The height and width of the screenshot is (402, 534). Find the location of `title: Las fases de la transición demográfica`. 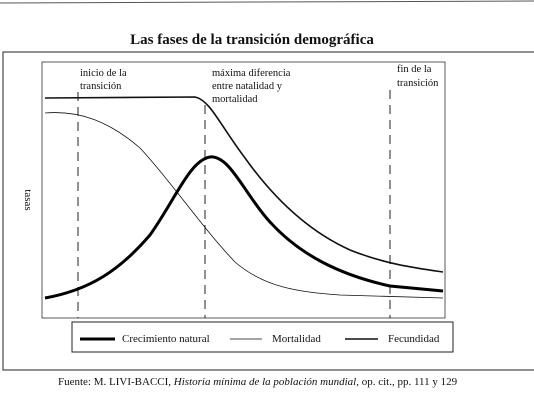

title: Las fases de la transición demográfica is located at coordinates (252, 40).